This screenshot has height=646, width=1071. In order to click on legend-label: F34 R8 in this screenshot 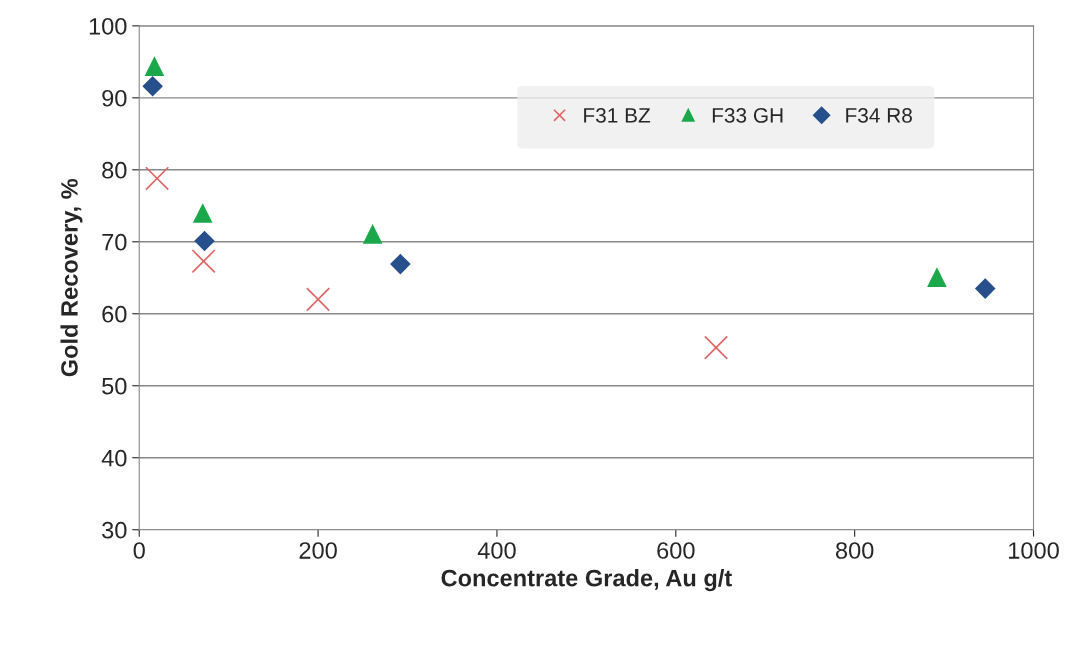, I will do `click(879, 115)`.